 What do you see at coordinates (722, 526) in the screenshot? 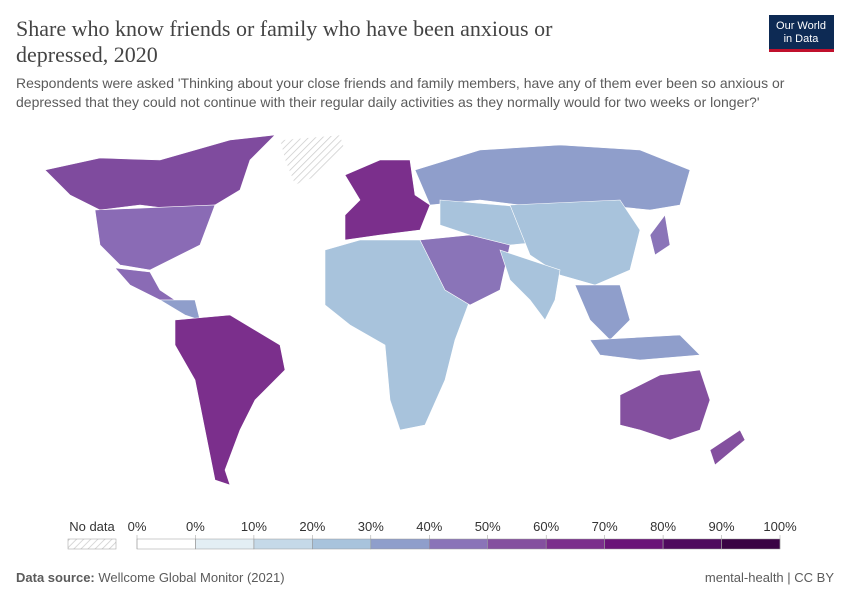
I see `legend-tick-label: 90%` at bounding box center [722, 526].